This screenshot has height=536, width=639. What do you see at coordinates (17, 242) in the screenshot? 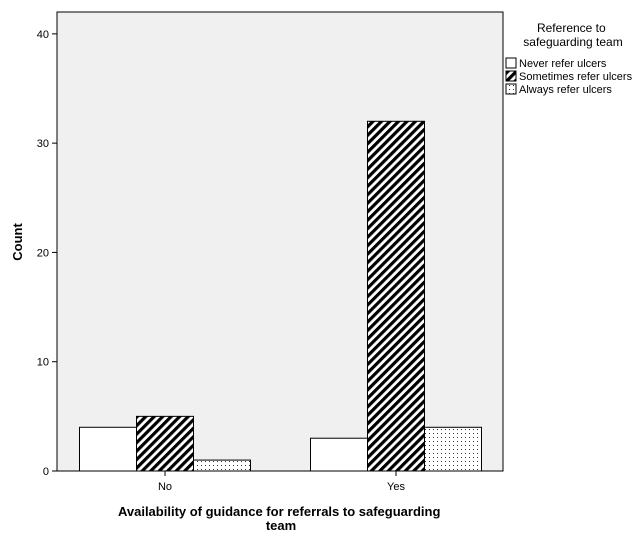
I see `y-axis-title: Count` at bounding box center [17, 242].